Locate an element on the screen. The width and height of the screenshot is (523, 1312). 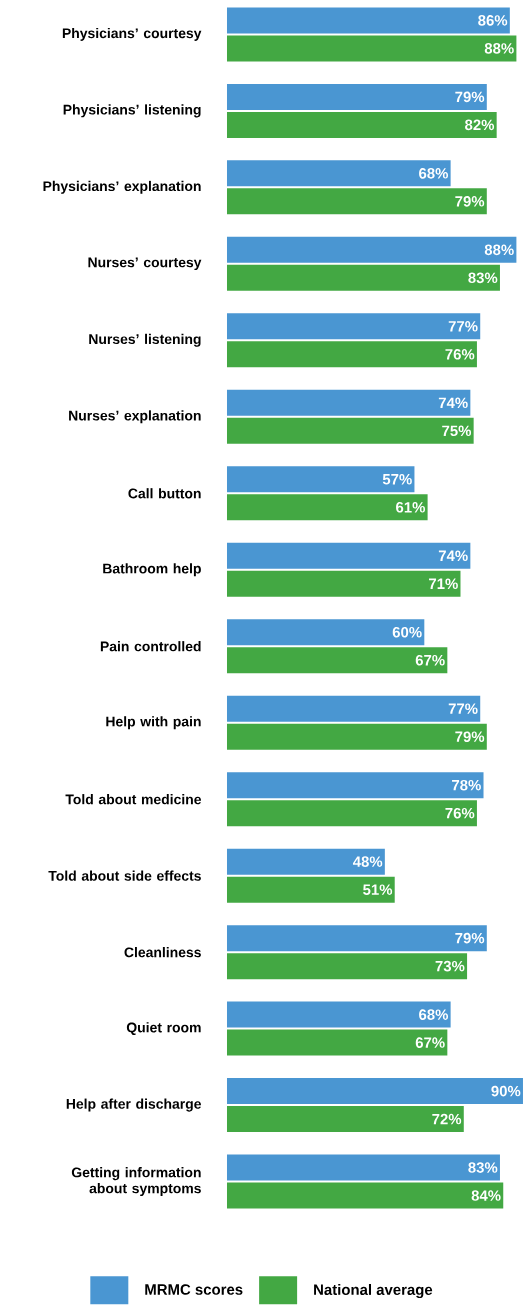
data-label: 73% is located at coordinates (450, 966).